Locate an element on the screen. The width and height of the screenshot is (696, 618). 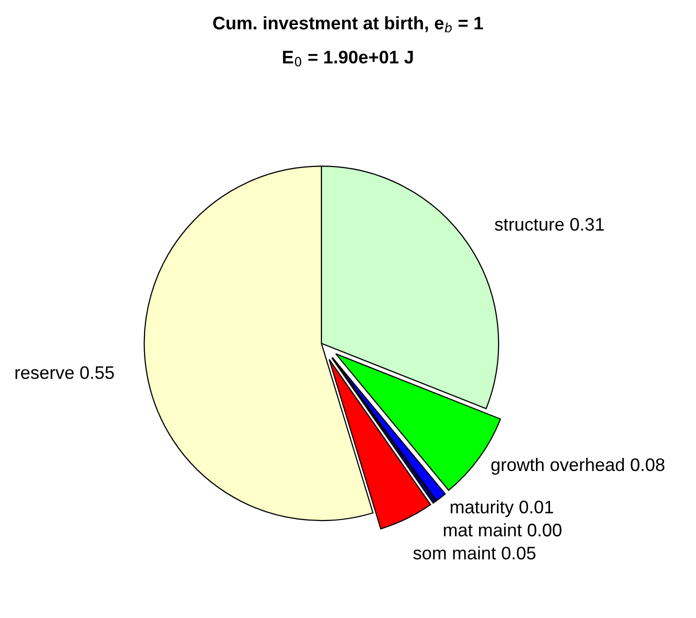
slice-label: reserve 0.55 is located at coordinates (64, 373).